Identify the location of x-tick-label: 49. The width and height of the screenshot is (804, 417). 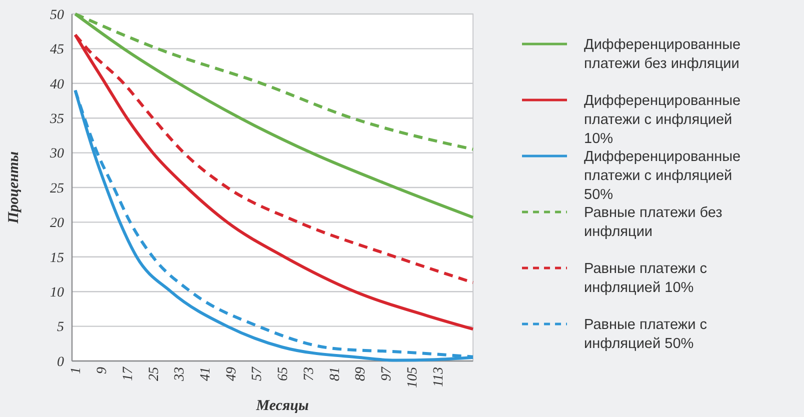
(232, 374).